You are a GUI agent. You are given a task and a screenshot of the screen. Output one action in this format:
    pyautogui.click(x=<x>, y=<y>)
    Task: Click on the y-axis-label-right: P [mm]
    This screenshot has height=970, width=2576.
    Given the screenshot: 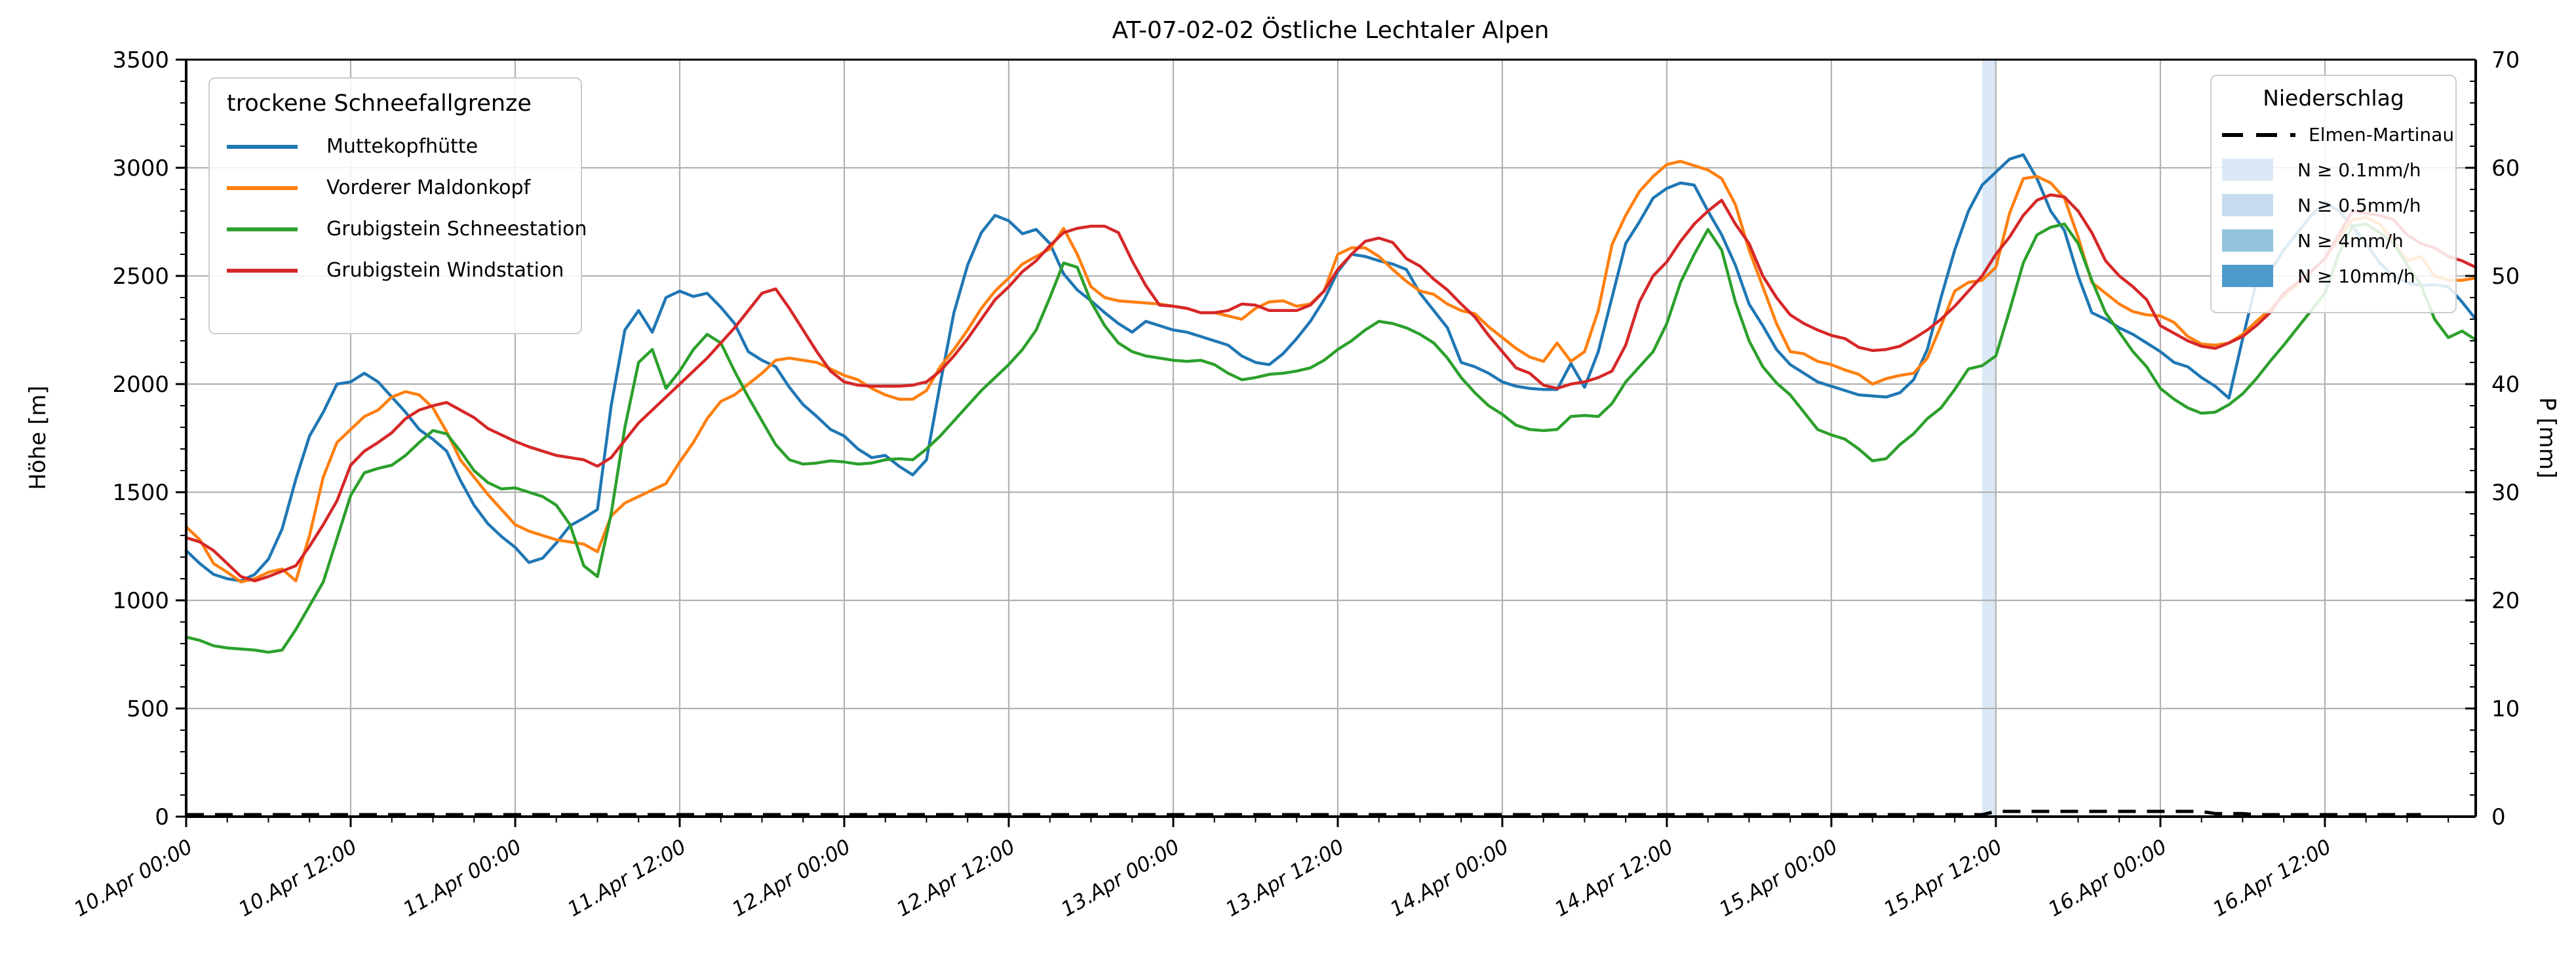 What is the action you would take?
    pyautogui.click(x=2547, y=438)
    